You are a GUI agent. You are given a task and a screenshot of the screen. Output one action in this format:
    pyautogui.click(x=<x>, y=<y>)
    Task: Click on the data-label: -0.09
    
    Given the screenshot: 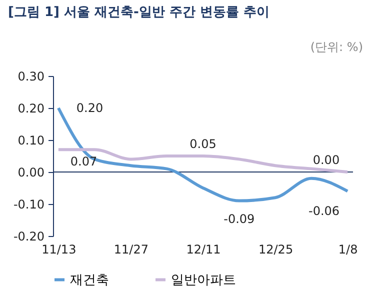 What is the action you would take?
    pyautogui.click(x=239, y=219)
    